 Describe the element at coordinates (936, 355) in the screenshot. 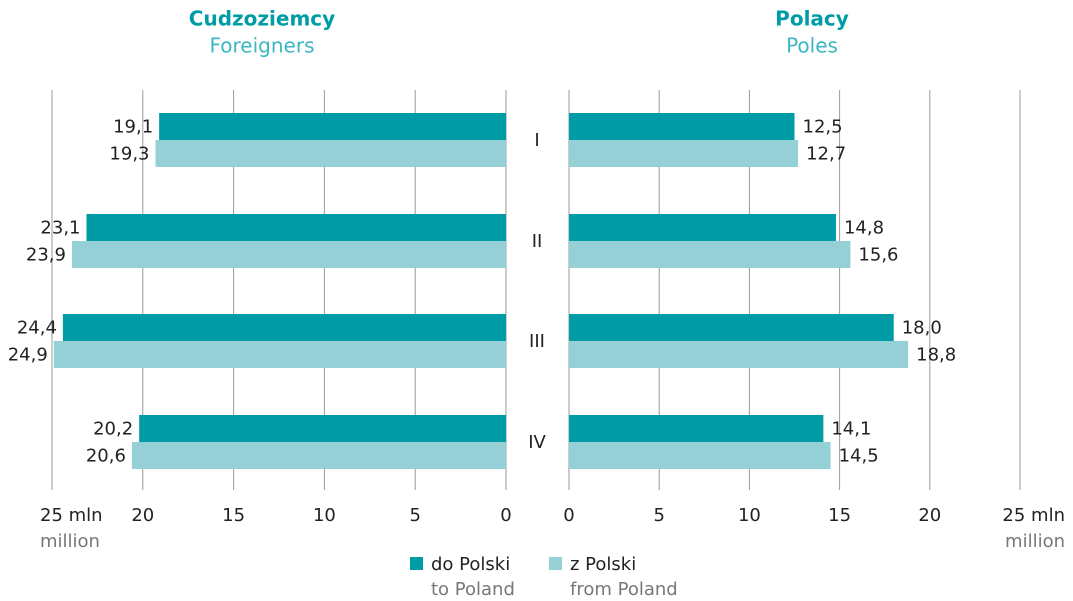

I see `data-label: 18,8` at that location.